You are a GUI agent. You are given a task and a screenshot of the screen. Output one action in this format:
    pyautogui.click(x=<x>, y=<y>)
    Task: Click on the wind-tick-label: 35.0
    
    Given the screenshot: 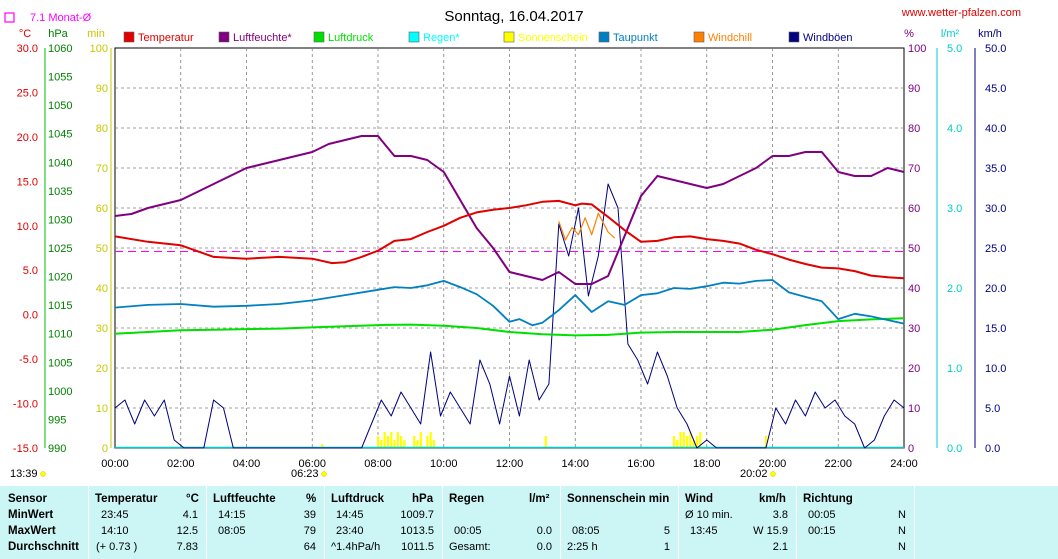 What is the action you would take?
    pyautogui.click(x=995, y=169)
    